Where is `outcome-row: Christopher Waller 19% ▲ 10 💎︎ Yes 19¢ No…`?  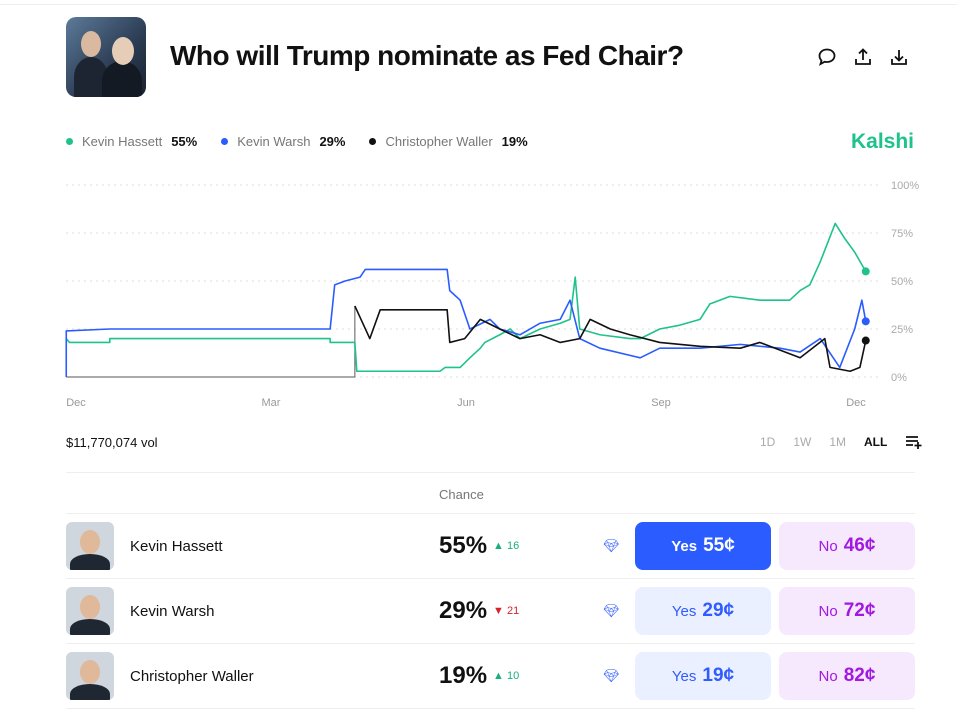
outcome-row: Christopher Waller 19% ▲ 10 💎︎ Yes 19¢ No… is located at coordinates (490, 676).